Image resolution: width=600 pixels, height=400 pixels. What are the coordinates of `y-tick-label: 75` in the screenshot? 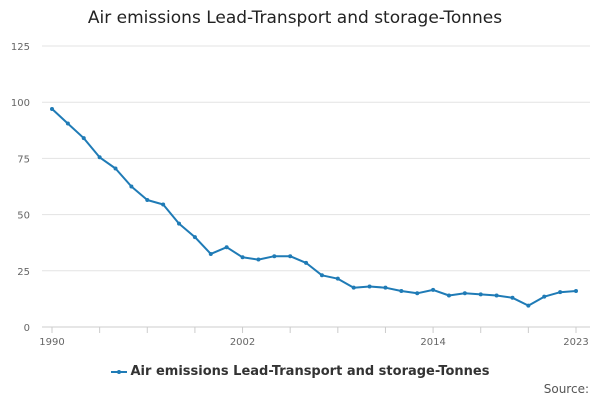 It's located at (23, 159).